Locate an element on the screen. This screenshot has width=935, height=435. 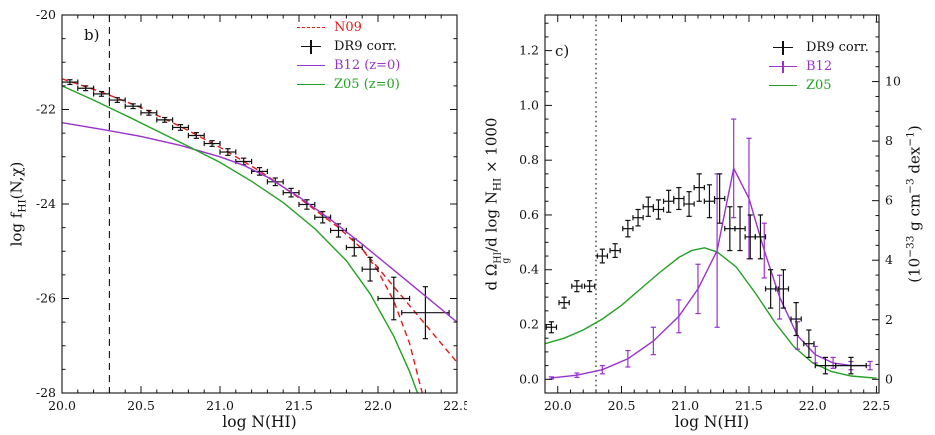
series-z05 is located at coordinates (711, 313).